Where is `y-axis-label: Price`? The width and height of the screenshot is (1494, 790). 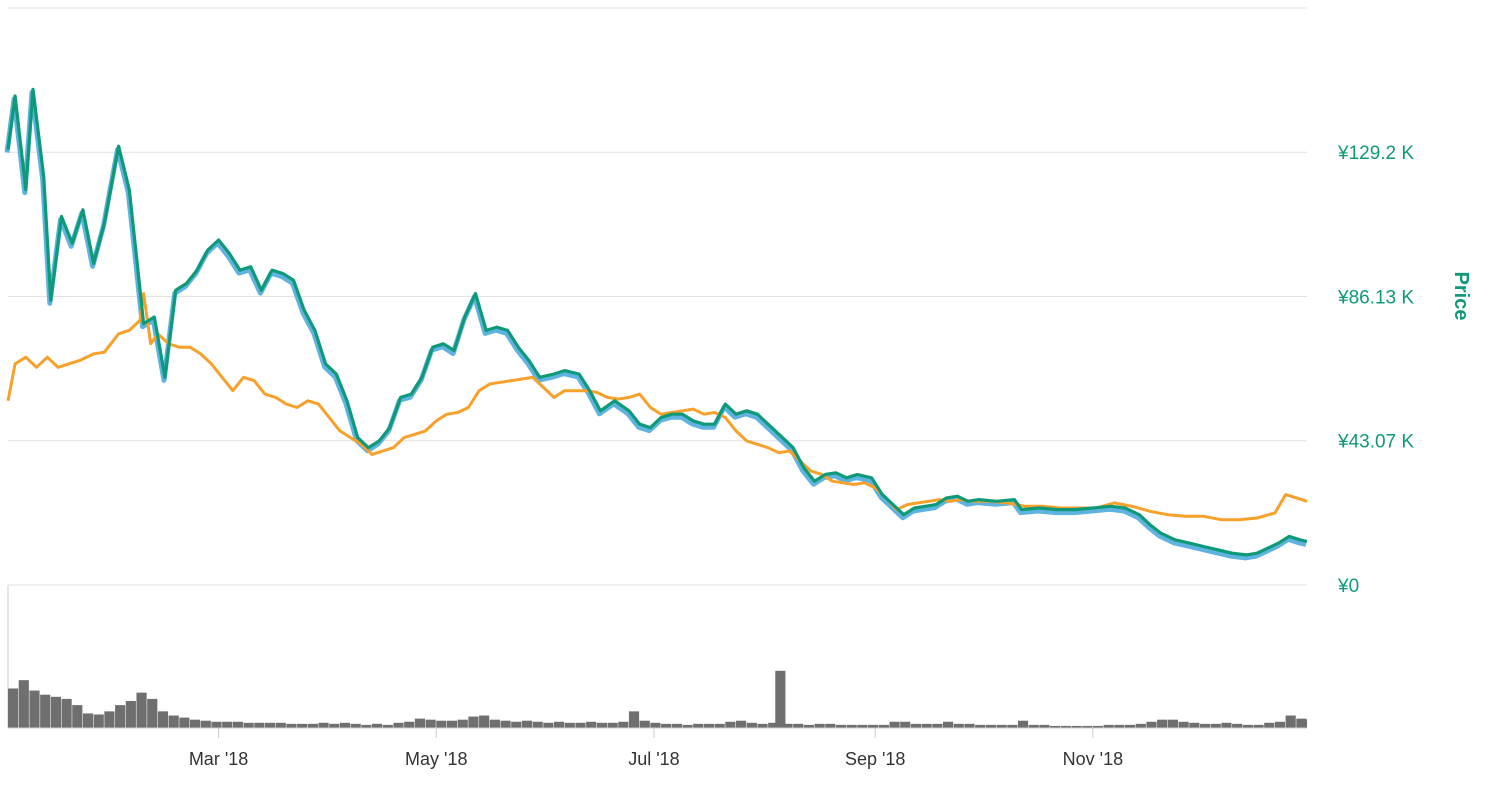
y-axis-label: Price is located at coordinates (1461, 296).